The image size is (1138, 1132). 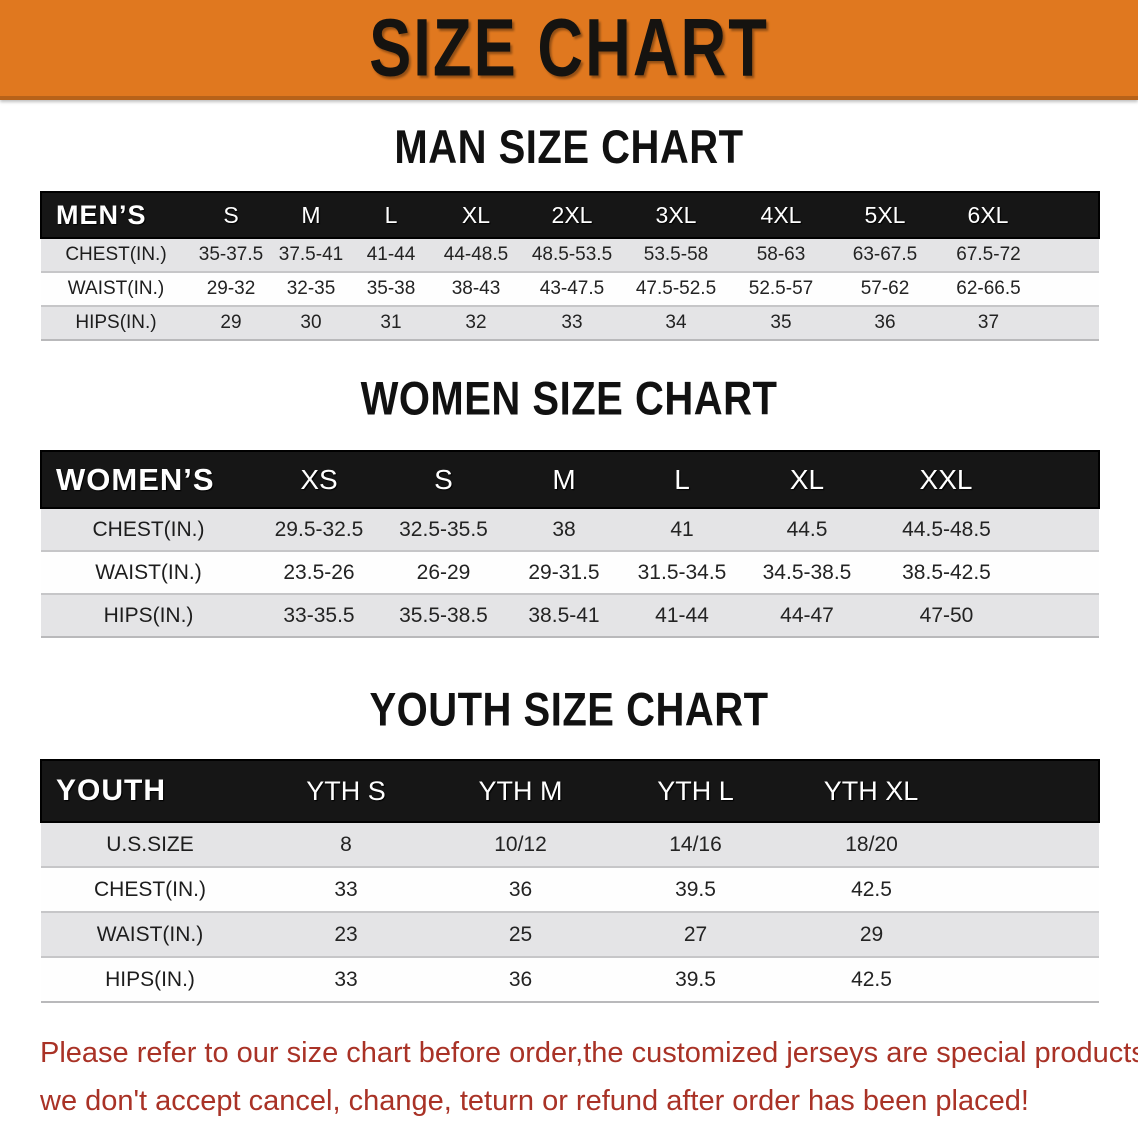 I want to click on men-header-row: MEN’S S M L XL 2XL 3XL 4XL 5XL 6XL, so click(x=570, y=215).